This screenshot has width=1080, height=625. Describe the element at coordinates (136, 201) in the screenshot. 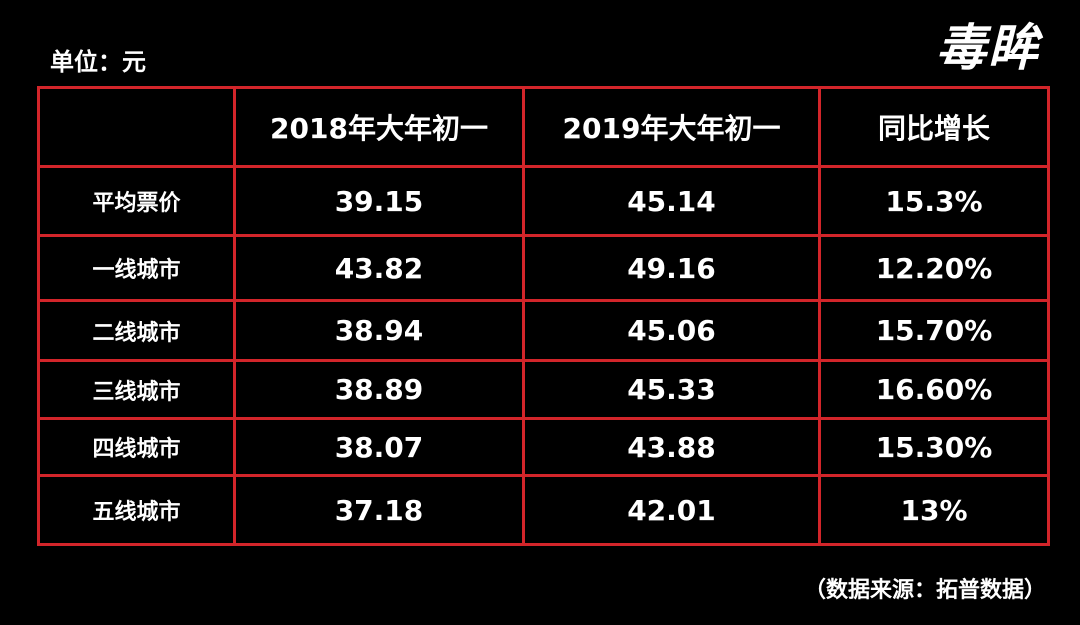

I see `row-header: 平均票价` at that location.